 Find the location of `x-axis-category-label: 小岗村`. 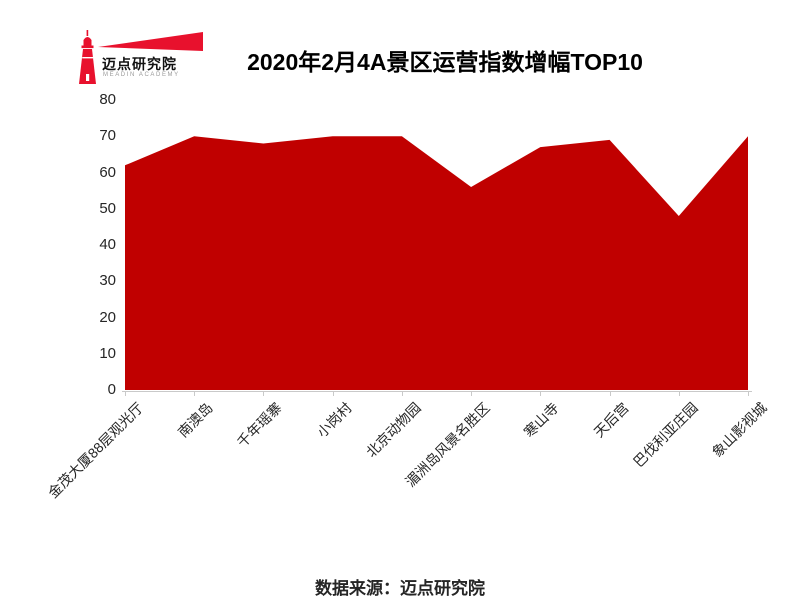

x-axis-category-label: 小岗村 is located at coordinates (334, 420).